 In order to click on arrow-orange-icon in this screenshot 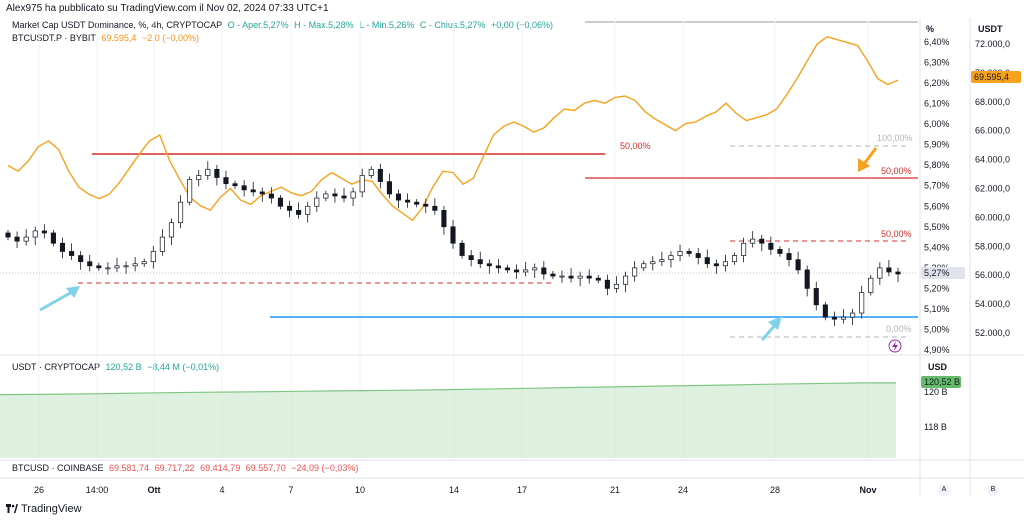, I will do `click(868, 159)`.